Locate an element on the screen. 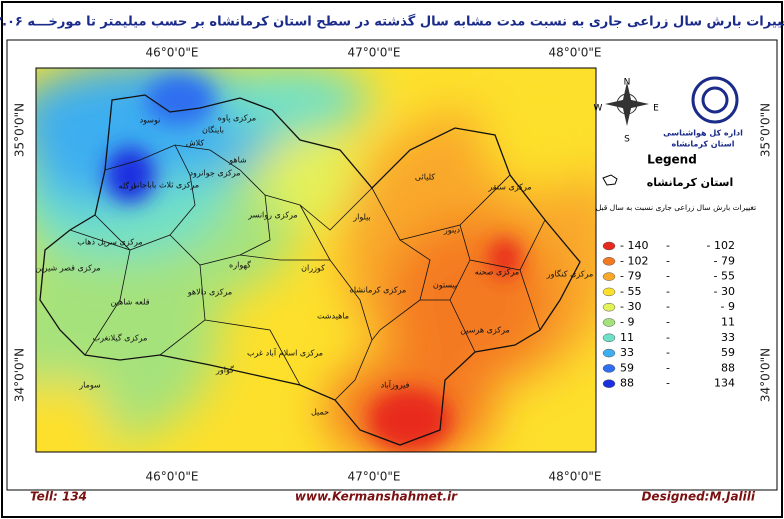 Image resolution: width=784 pixels, height=519 pixels. place-label: ازگله is located at coordinates (127, 186).